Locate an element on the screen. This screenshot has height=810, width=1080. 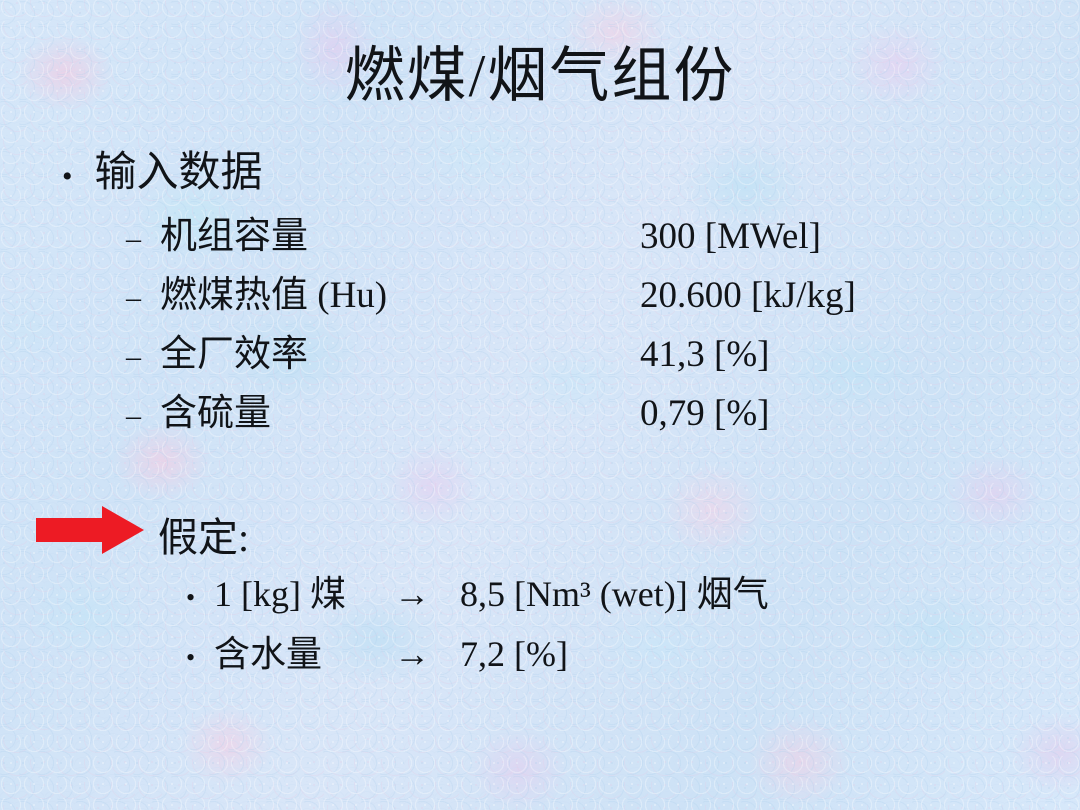
list-item: • 1 [kg] 煤 → 8,5 [Nm³ (wet)] 烟气 is located at coordinates (477, 595).